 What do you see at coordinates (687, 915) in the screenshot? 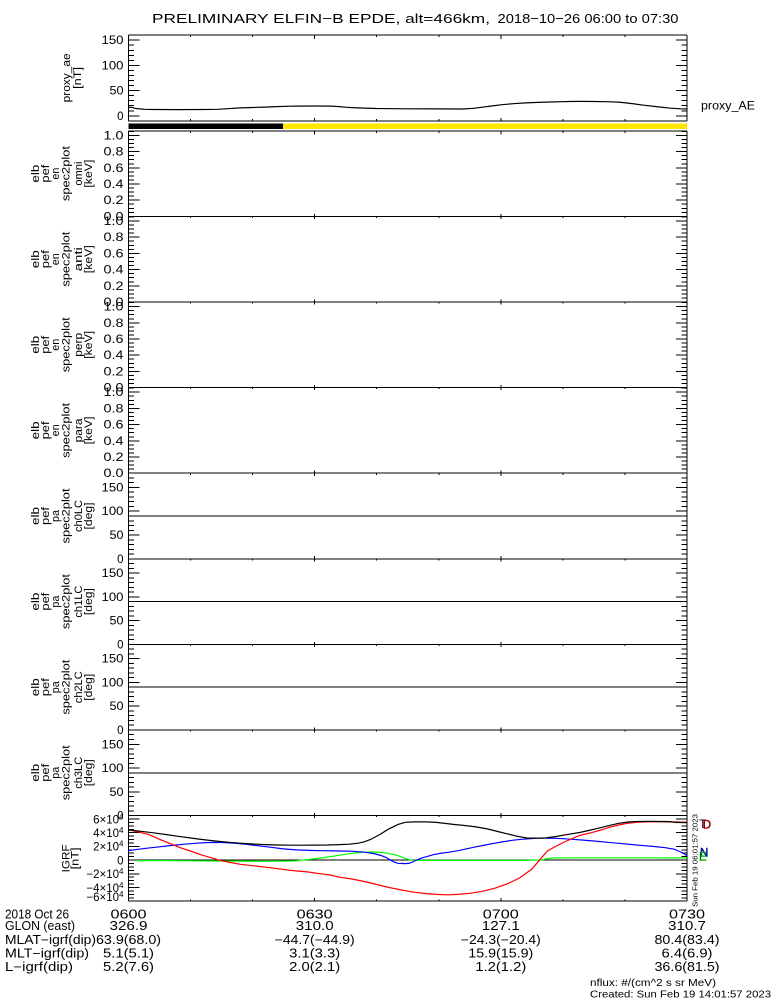
I see `svg-text: 0730` at bounding box center [687, 915].